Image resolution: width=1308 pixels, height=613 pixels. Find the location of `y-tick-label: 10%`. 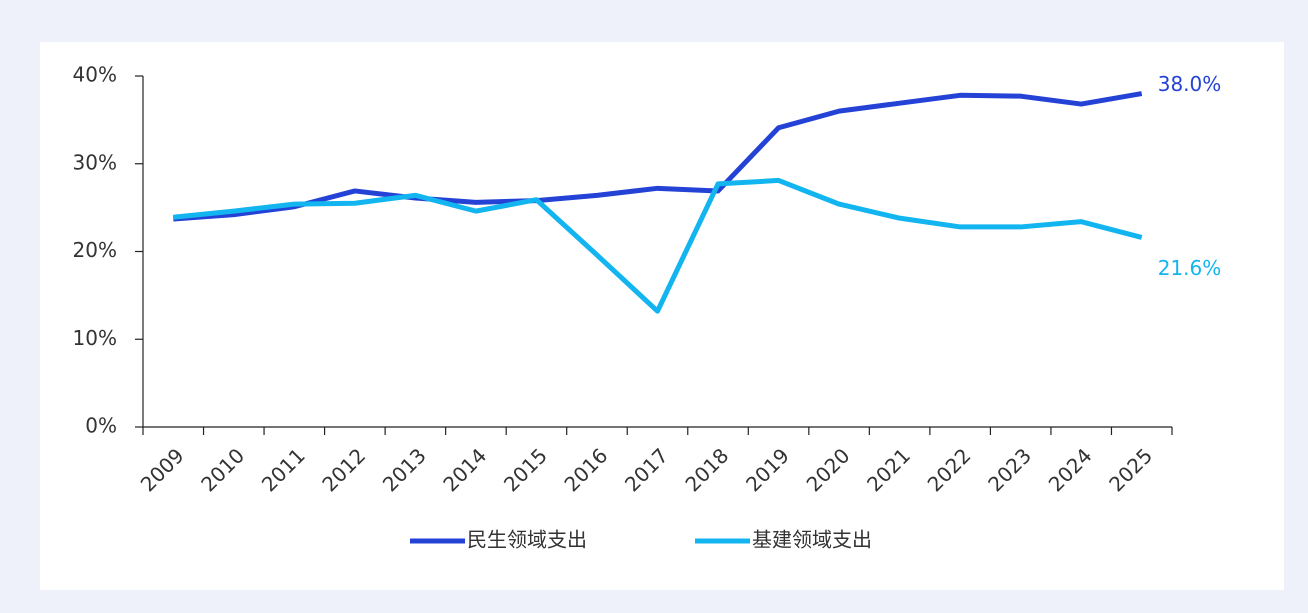

y-tick-label: 10% is located at coordinates (95, 338).